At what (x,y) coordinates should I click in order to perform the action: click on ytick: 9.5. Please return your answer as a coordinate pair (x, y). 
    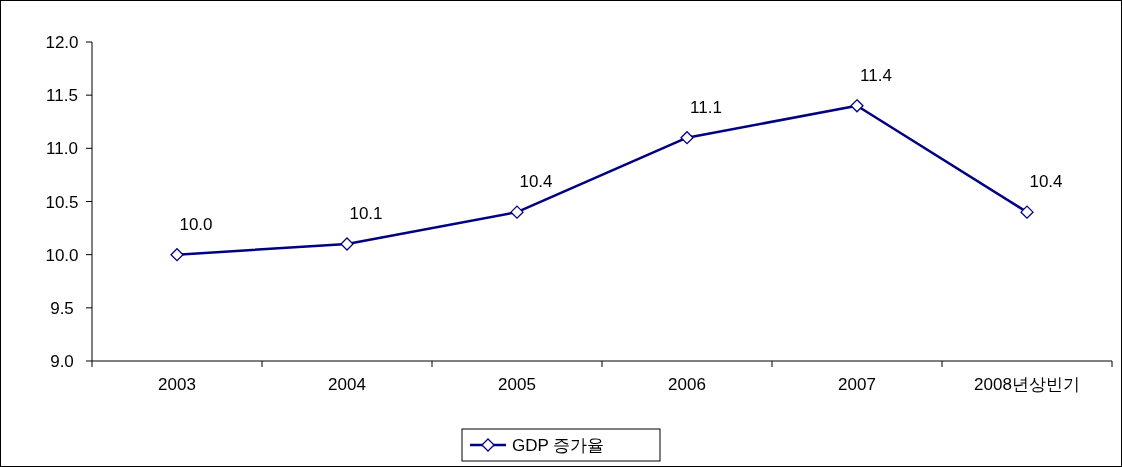
    Looking at the image, I should click on (62, 308).